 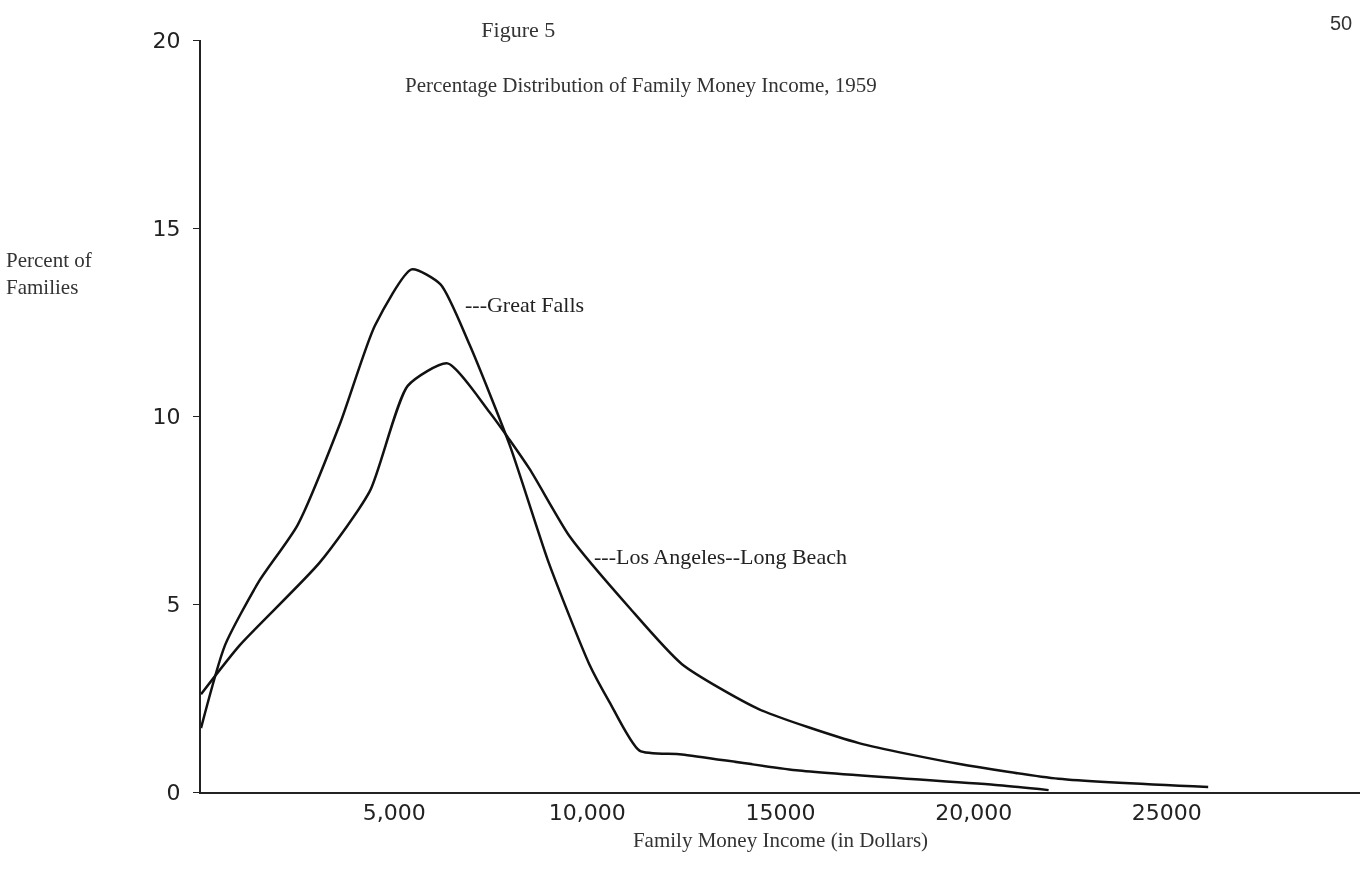 What do you see at coordinates (641, 85) in the screenshot?
I see `text: Percentage Distribution of Family Money Income, 1959` at bounding box center [641, 85].